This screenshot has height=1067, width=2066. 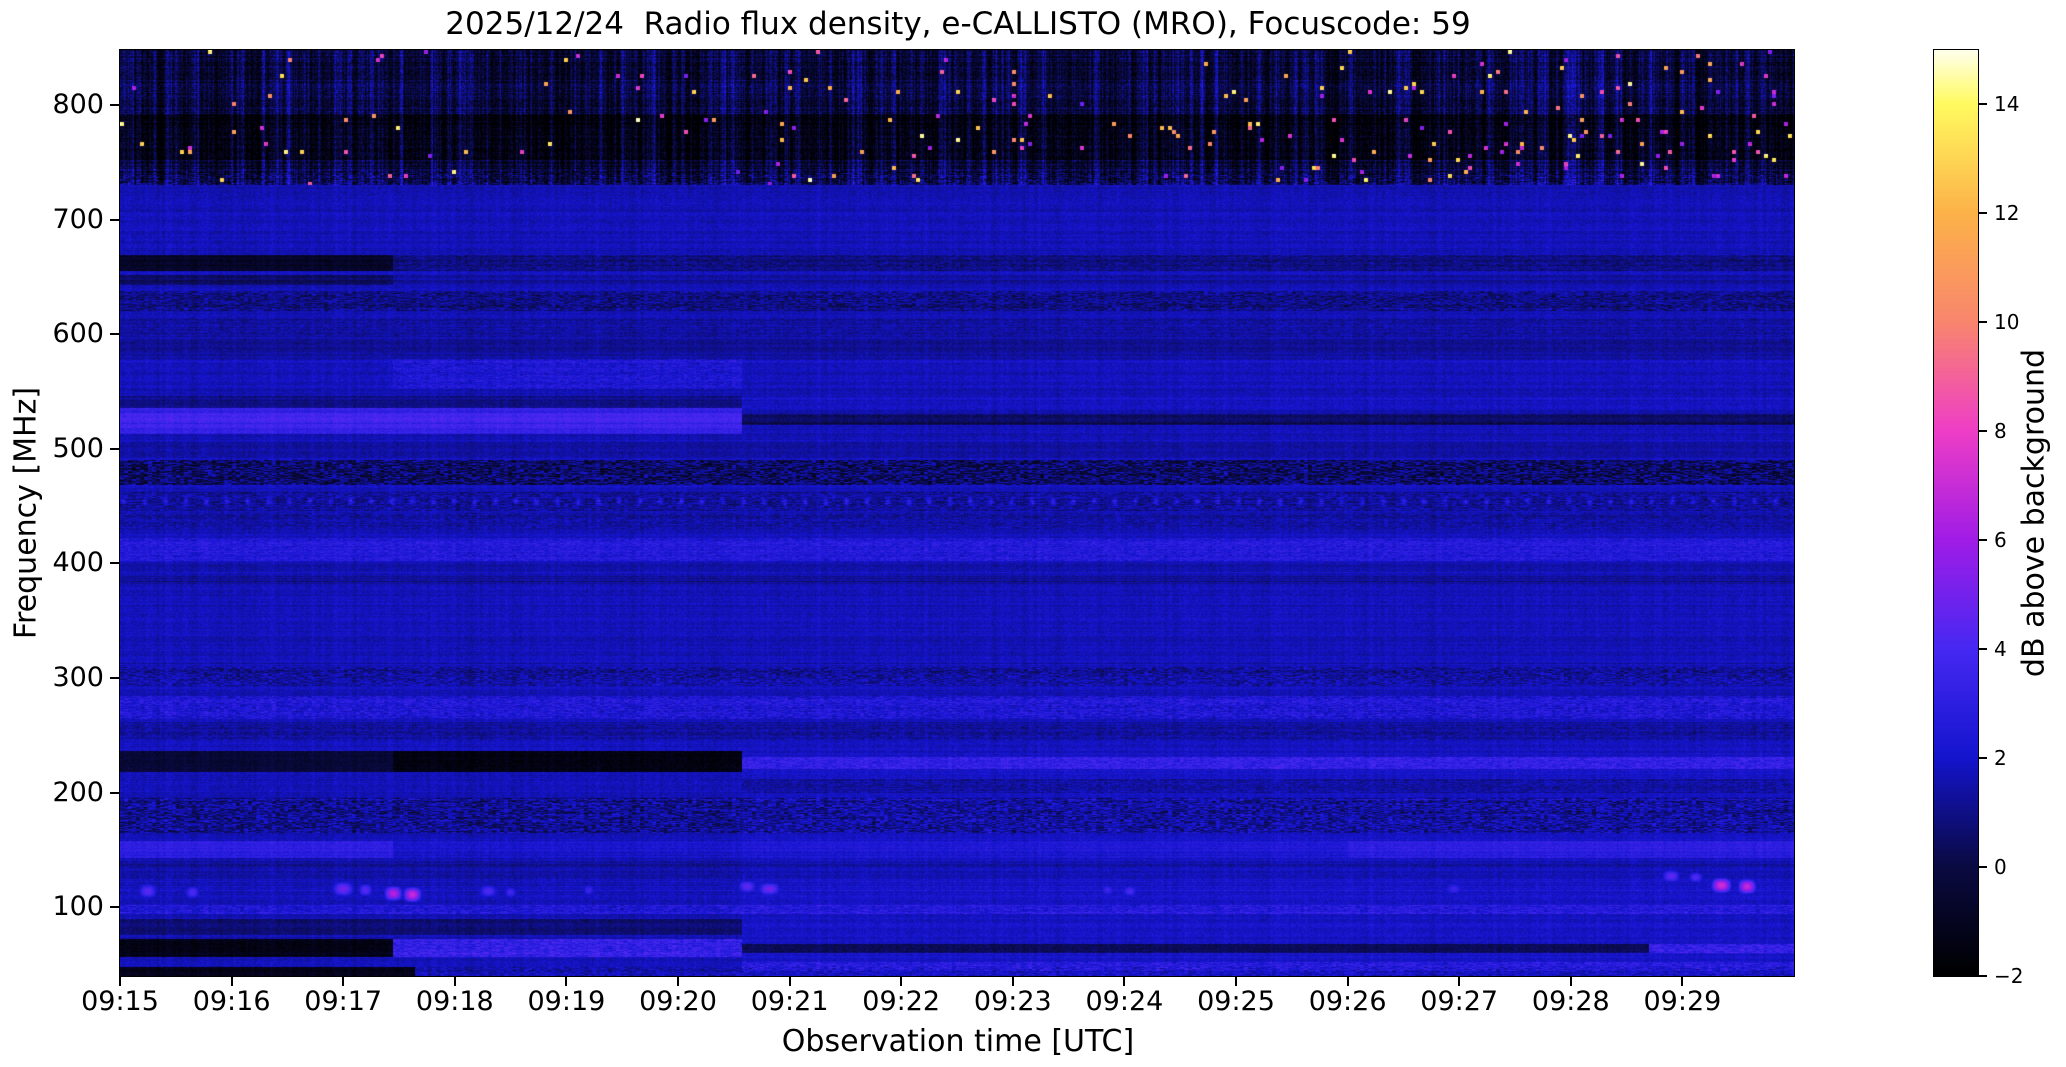 I want to click on y-tick-label: 300, so click(x=78, y=678).